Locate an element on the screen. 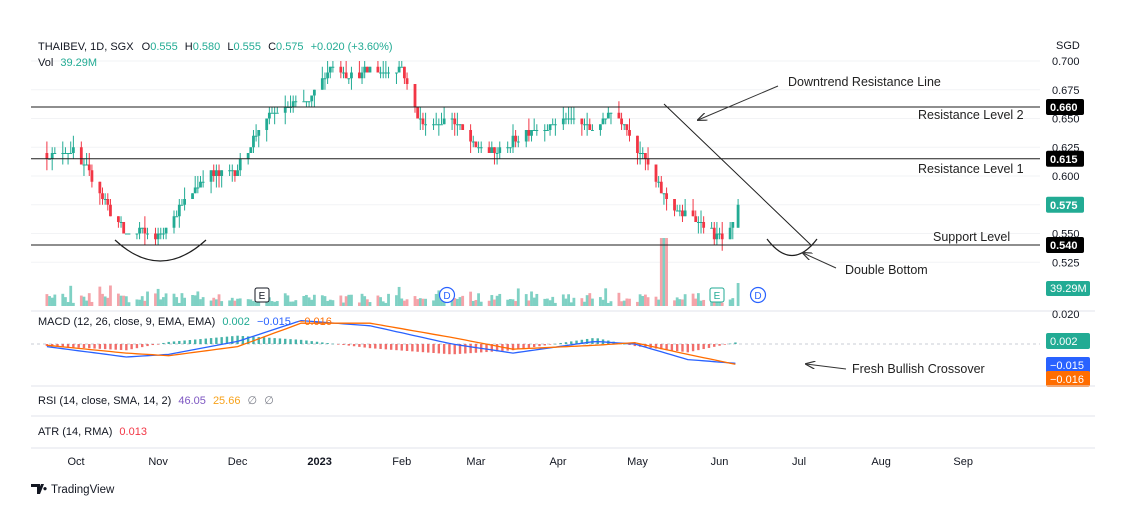 The width and height of the screenshot is (1123, 514). svg-text: Vol 39.29M is located at coordinates (67, 63).